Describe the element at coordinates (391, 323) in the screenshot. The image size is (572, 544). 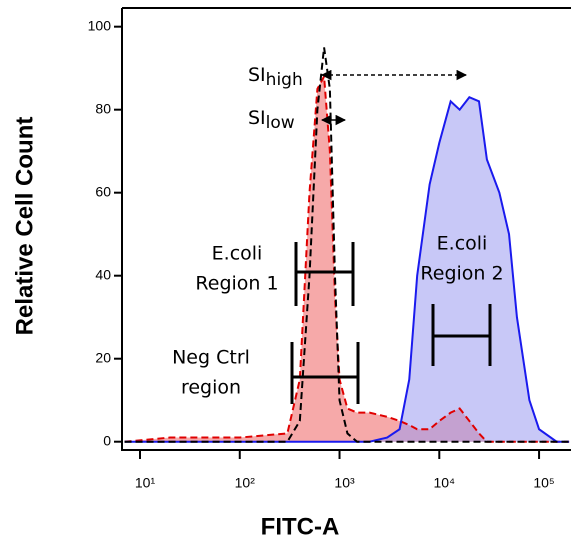
I see `gates` at that location.